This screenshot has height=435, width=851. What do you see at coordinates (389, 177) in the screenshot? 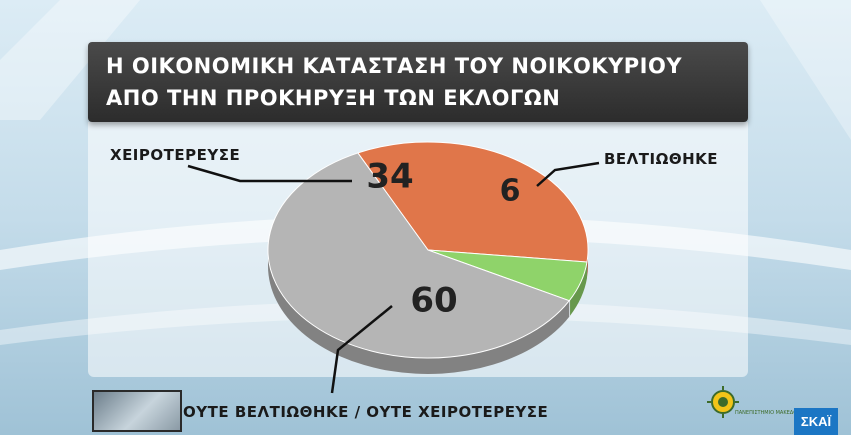
I see `pie-value-label-worsened: 34` at bounding box center [389, 177].